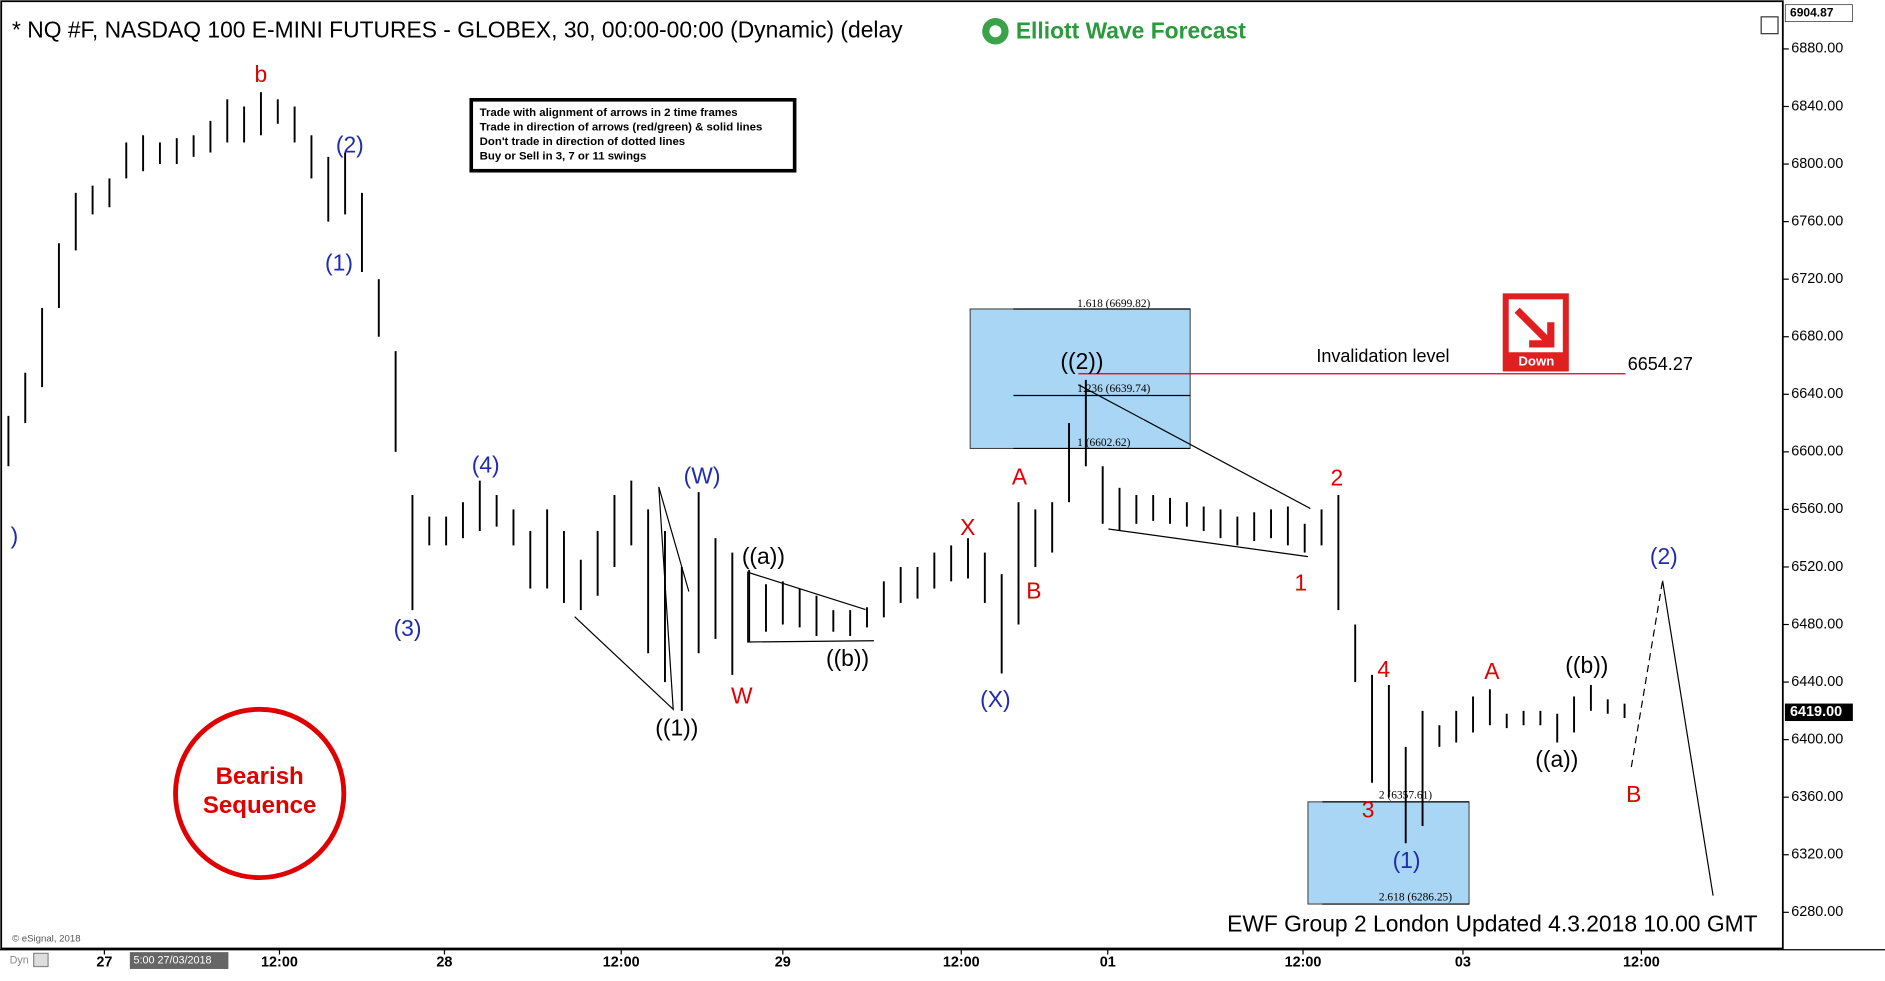 The image size is (1885, 981). What do you see at coordinates (1660, 364) in the screenshot?
I see `invalidation-price: 6654.27` at bounding box center [1660, 364].